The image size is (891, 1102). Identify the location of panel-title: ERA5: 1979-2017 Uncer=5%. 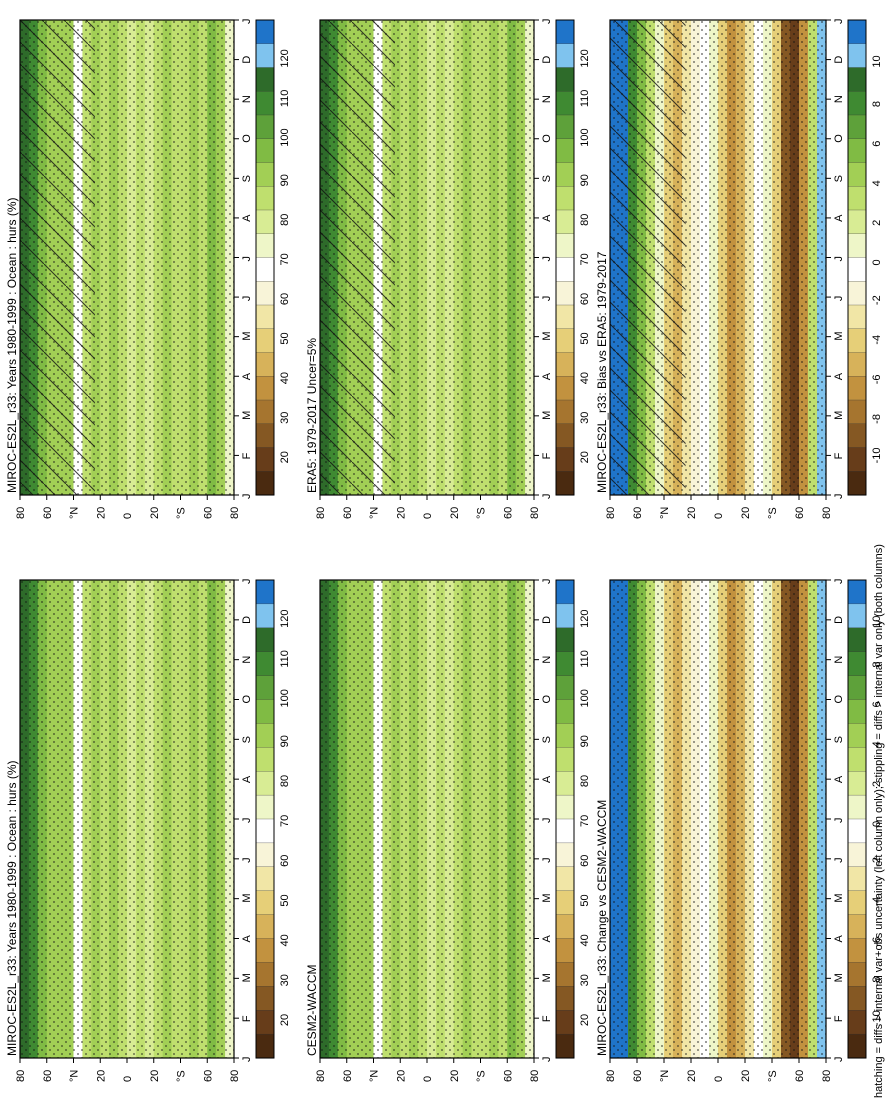
(312, 415).